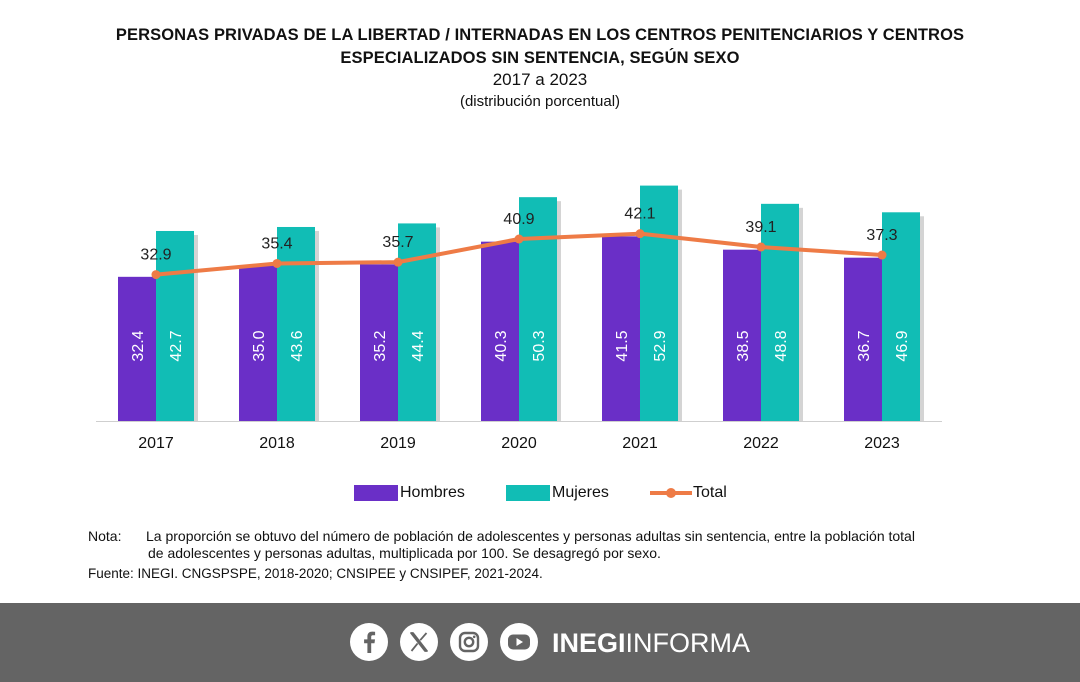  Describe the element at coordinates (780, 312) in the screenshot. I see `bar-mujeres-2022` at that location.